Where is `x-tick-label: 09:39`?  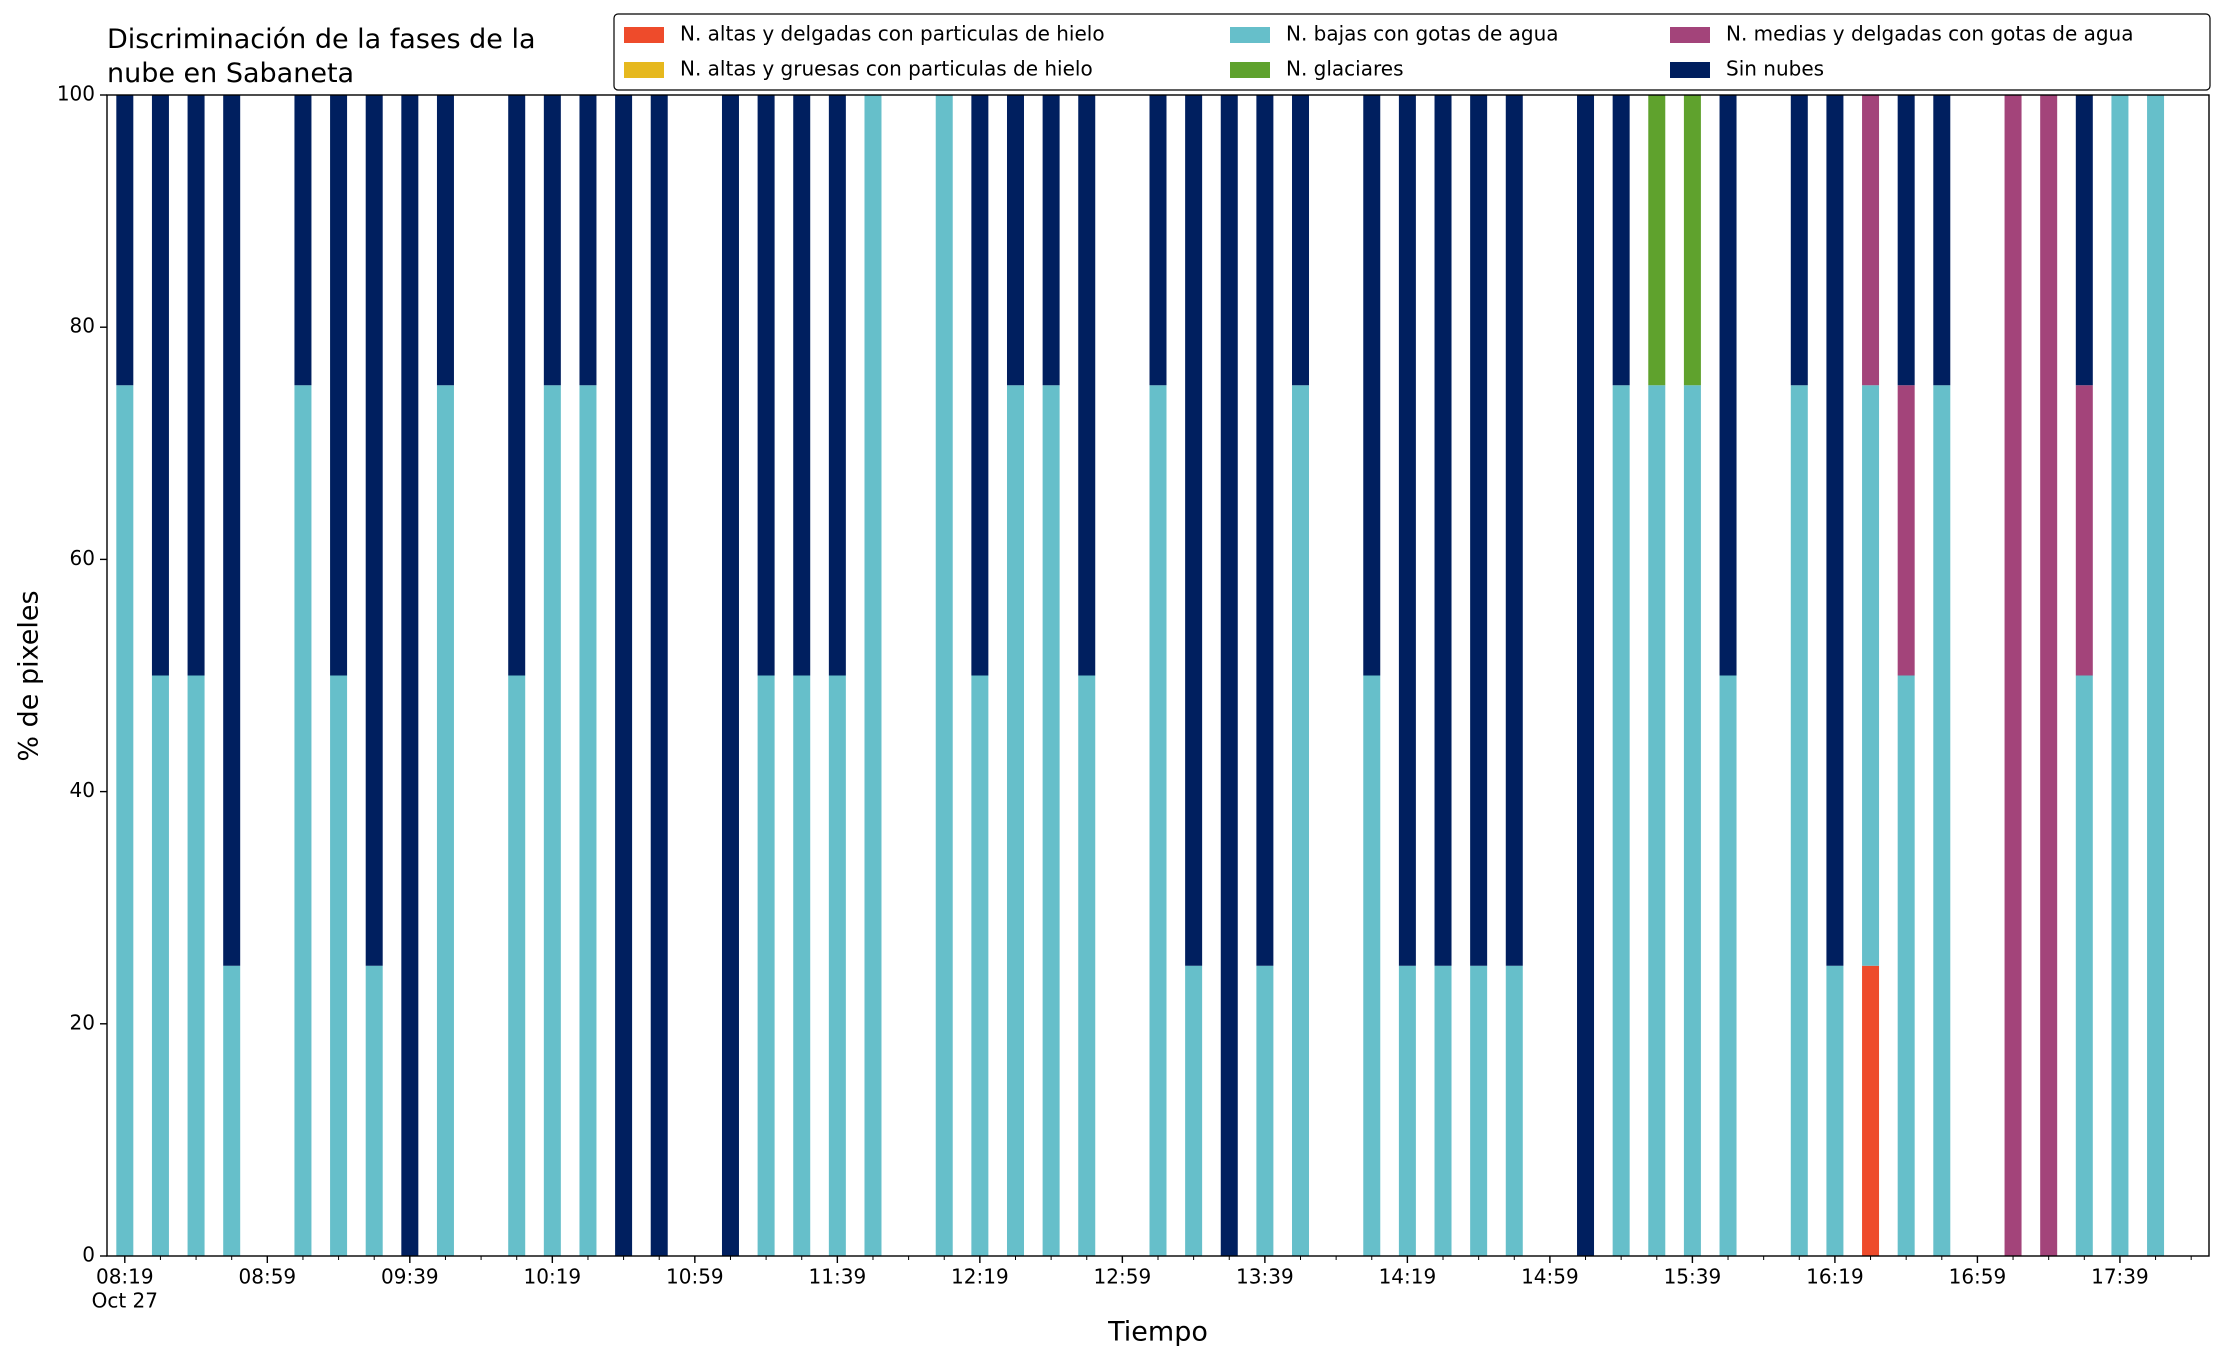
x-tick-label: 09:39 is located at coordinates (410, 1277).